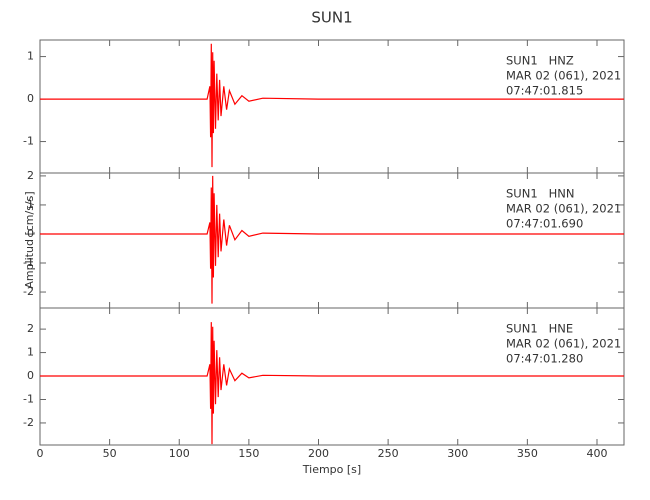 This screenshot has width=650, height=500. Describe the element at coordinates (331, 18) in the screenshot. I see `chart-title: SUN1` at that location.